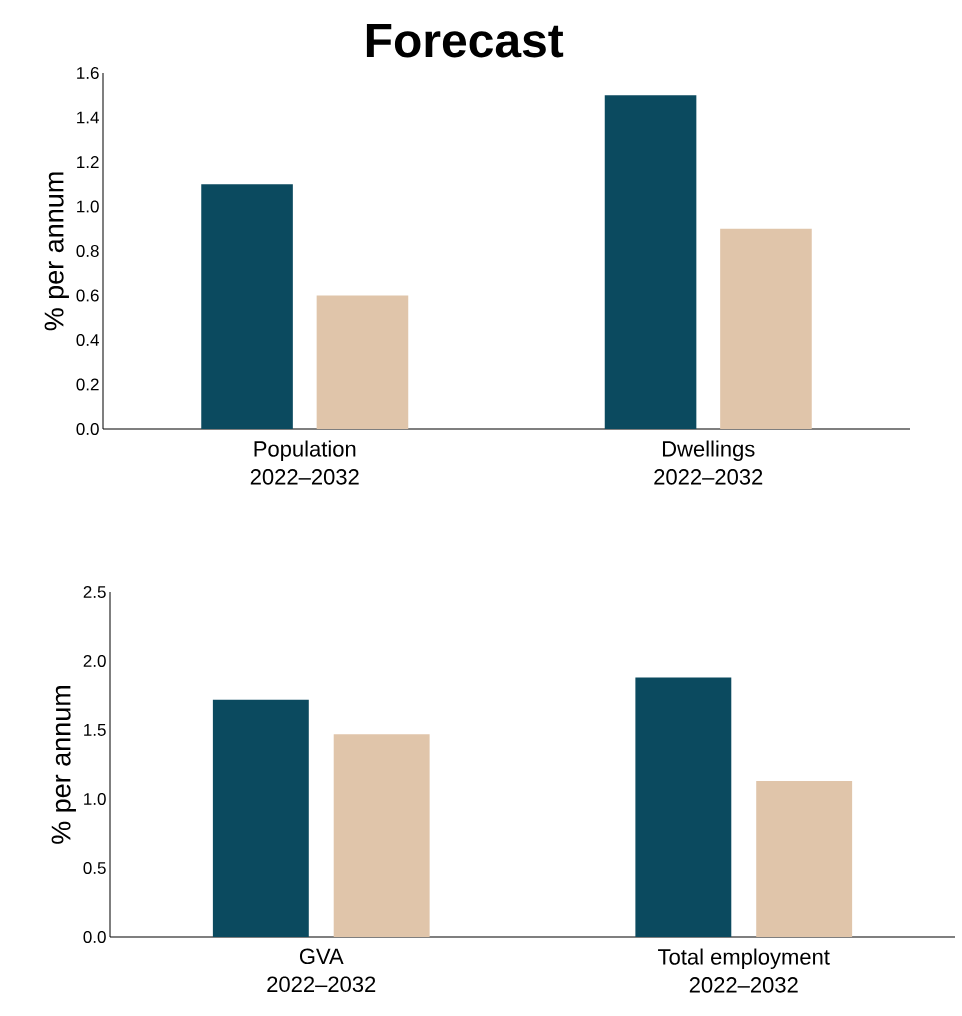  Describe the element at coordinates (87, 340) in the screenshot. I see `y-tick-label: 0.4` at that location.